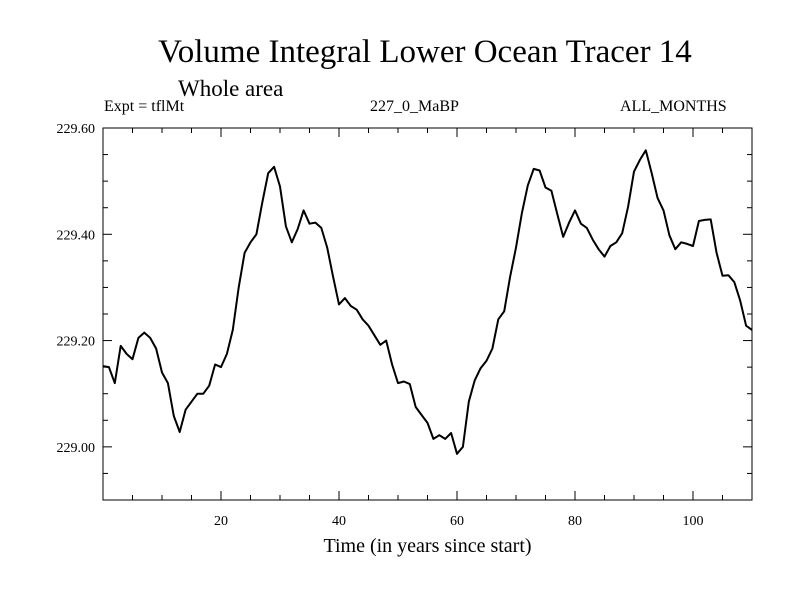 This screenshot has height=600, width=800. What do you see at coordinates (221, 521) in the screenshot?
I see `x-tick-label: 20` at bounding box center [221, 521].